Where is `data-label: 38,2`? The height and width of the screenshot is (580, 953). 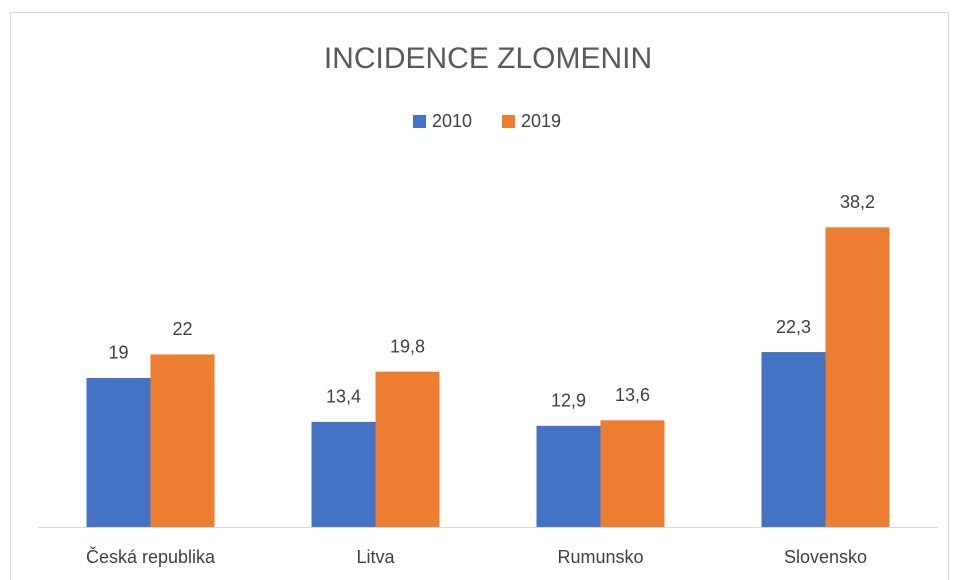
data-label: 38,2 is located at coordinates (857, 202).